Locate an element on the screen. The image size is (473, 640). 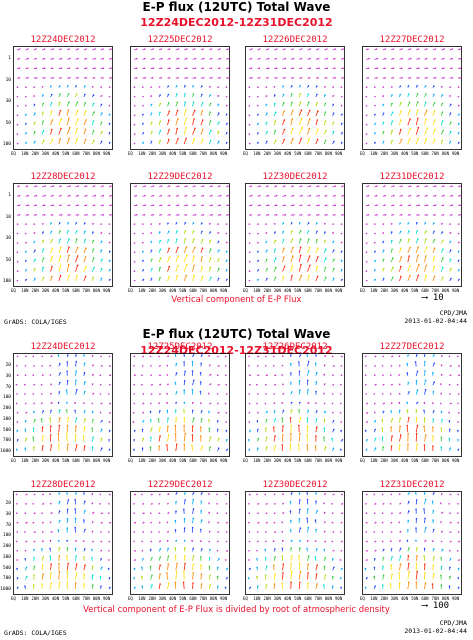
vector-field-plot is located at coordinates (180, 543).